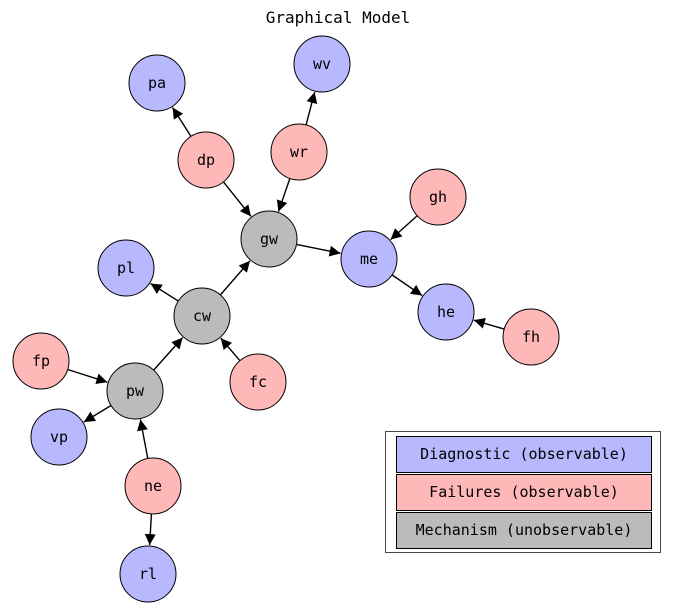 The width and height of the screenshot is (676, 615). What do you see at coordinates (311, 108) in the screenshot?
I see `edge-wr-to-wv` at bounding box center [311, 108].